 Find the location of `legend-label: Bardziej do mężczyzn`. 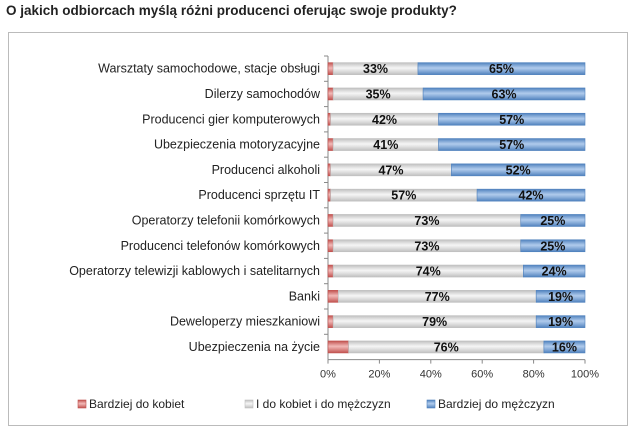

legend-label: Bardziej do mężczyzn is located at coordinates (496, 404).